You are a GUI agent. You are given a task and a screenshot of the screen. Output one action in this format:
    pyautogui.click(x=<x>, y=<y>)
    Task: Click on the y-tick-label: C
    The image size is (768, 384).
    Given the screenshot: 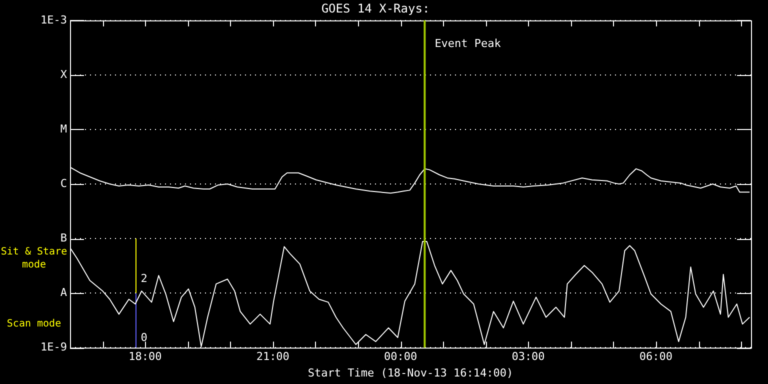 What is the action you would take?
    pyautogui.click(x=63, y=183)
    